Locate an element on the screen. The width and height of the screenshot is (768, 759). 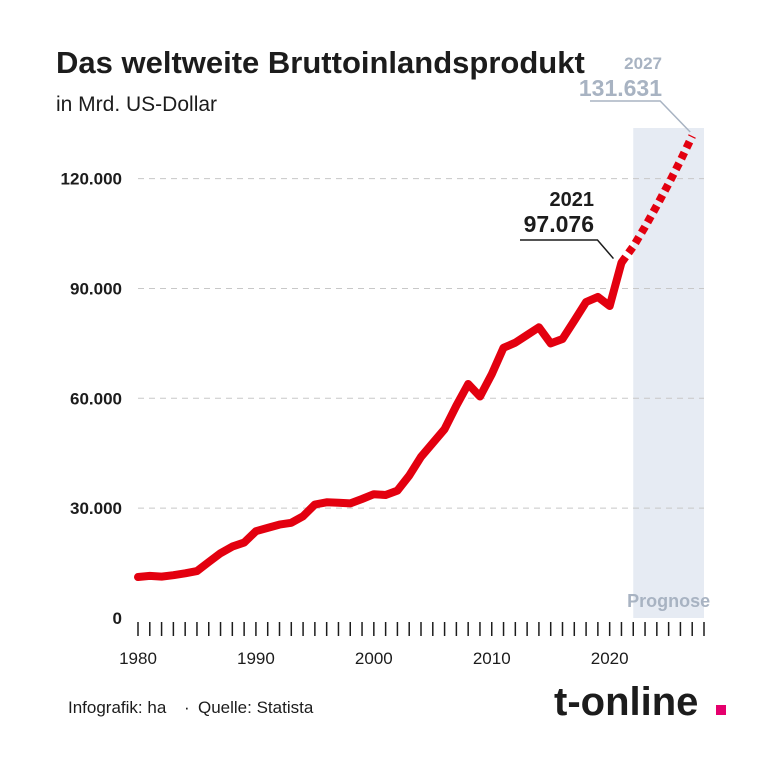
x-axis is located at coordinates (421, 629).